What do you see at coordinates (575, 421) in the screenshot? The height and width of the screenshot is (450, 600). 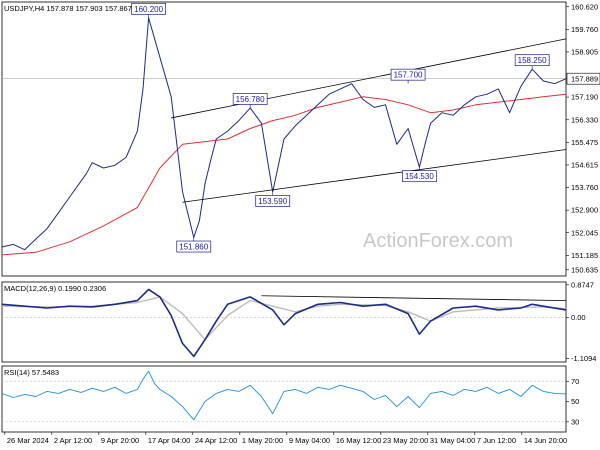 I see `rsi-tick-label: 30` at bounding box center [575, 421].